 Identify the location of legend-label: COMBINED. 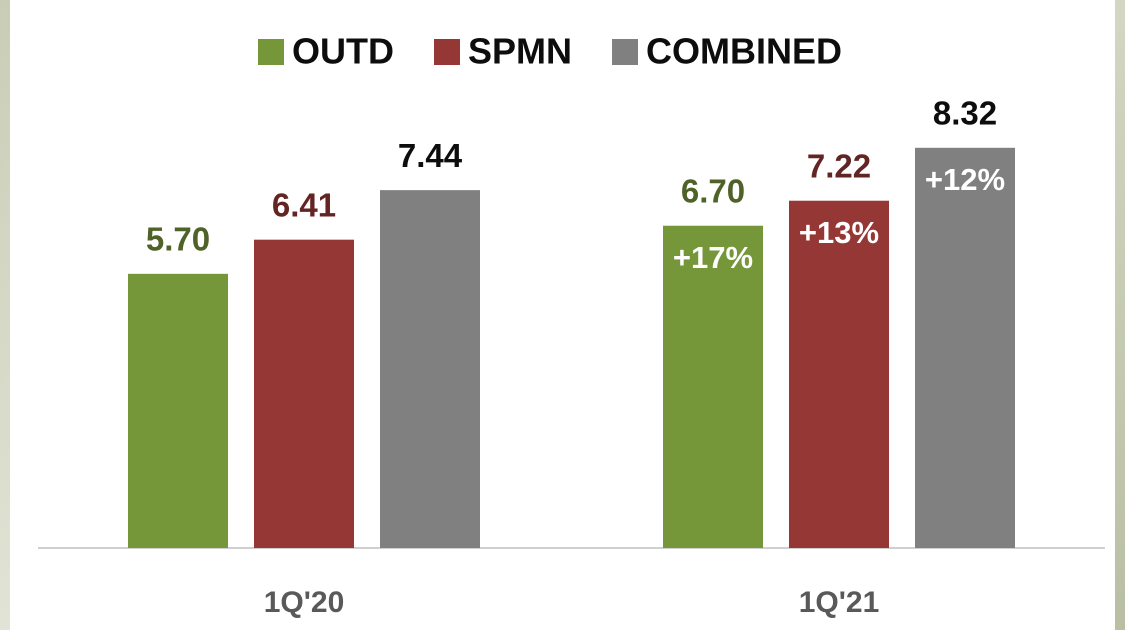
(744, 51).